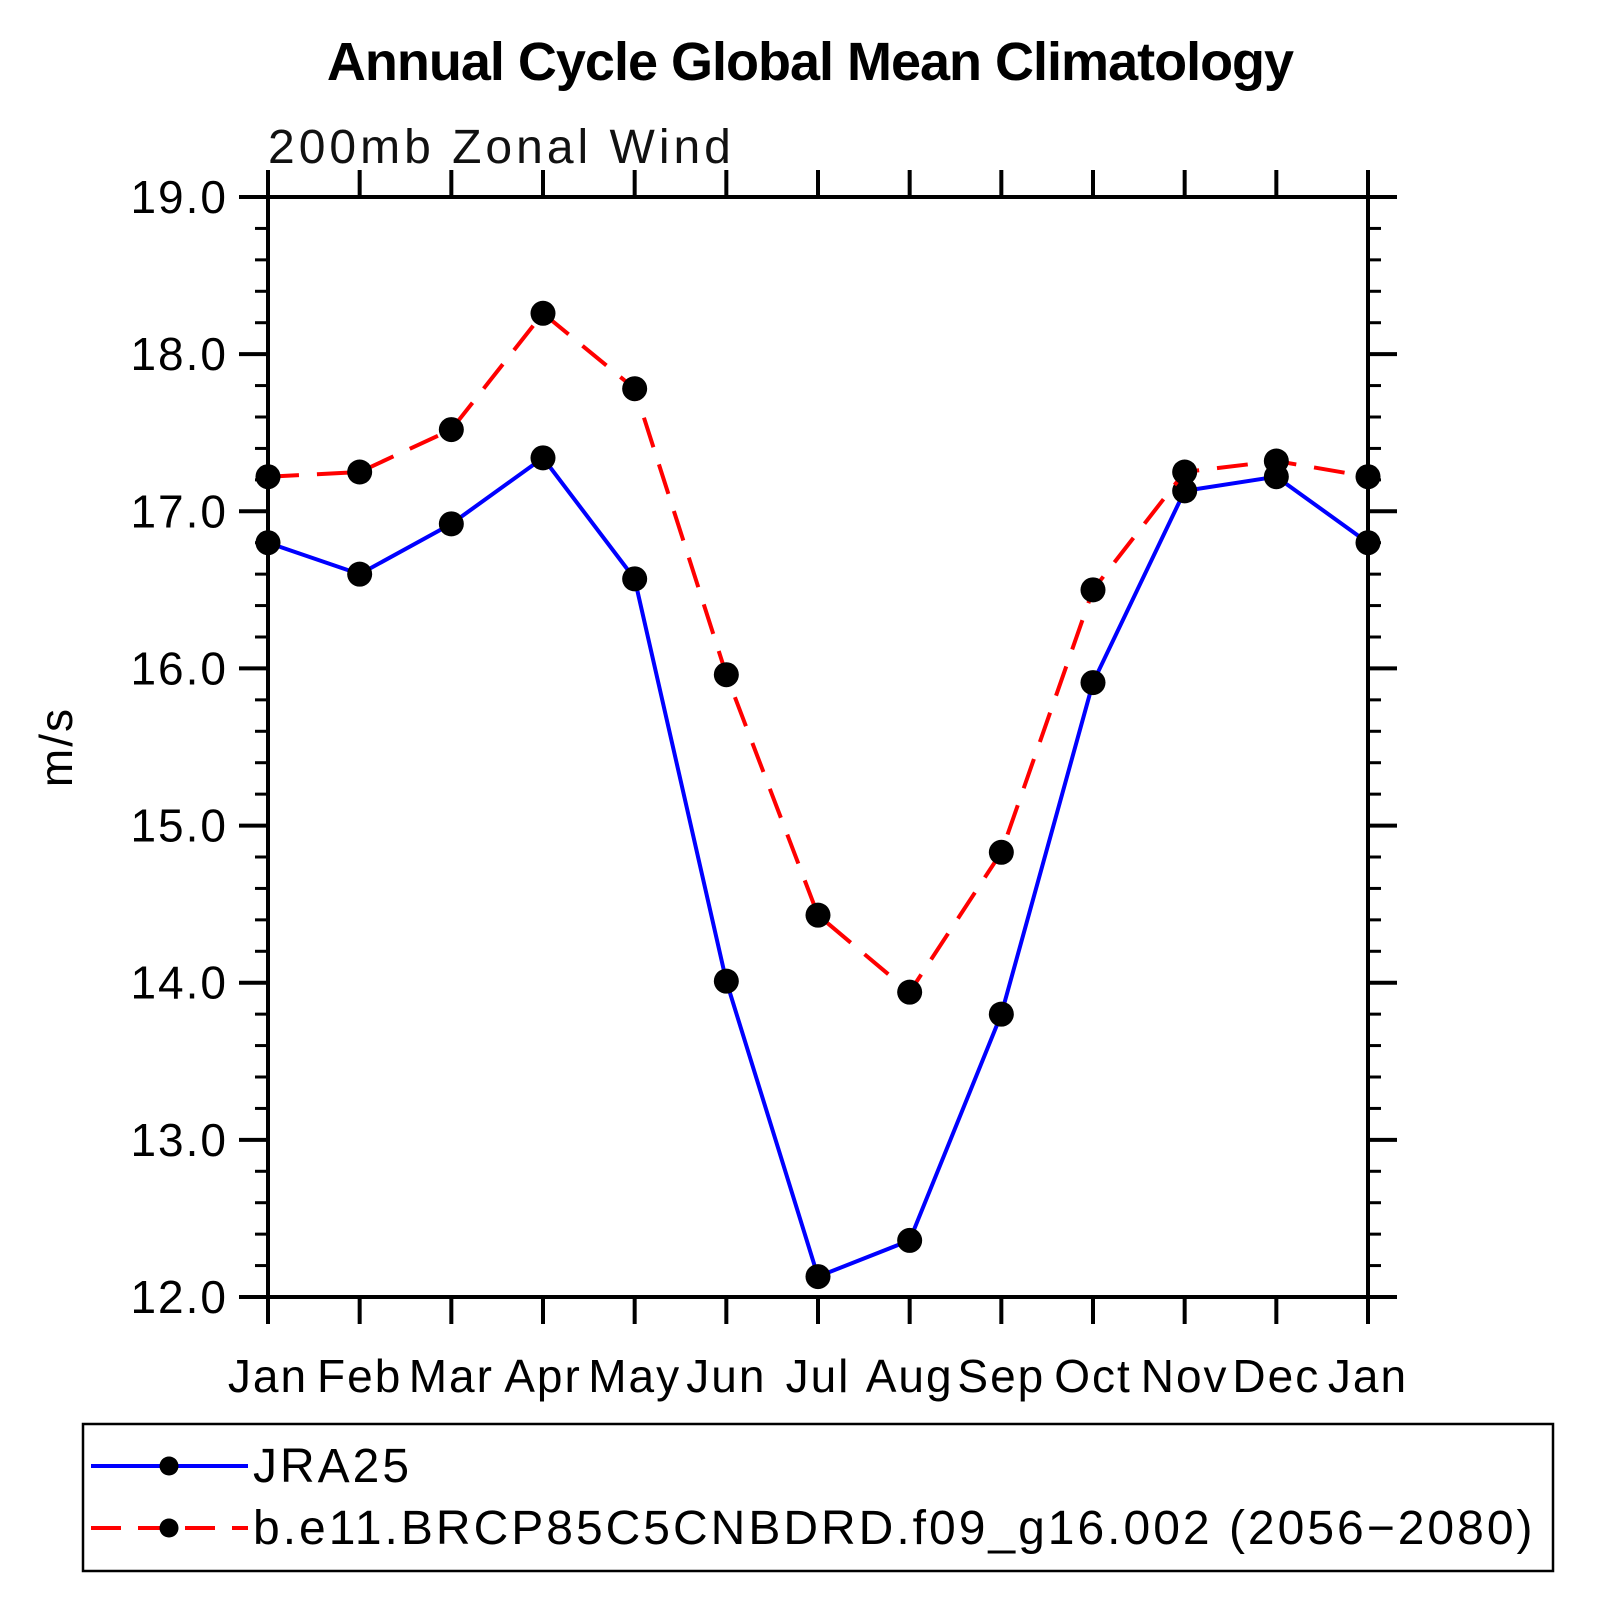 Image resolution: width=1608 pixels, height=1608 pixels. What do you see at coordinates (451, 1376) in the screenshot?
I see `x-axis-month-label: Mar` at bounding box center [451, 1376].